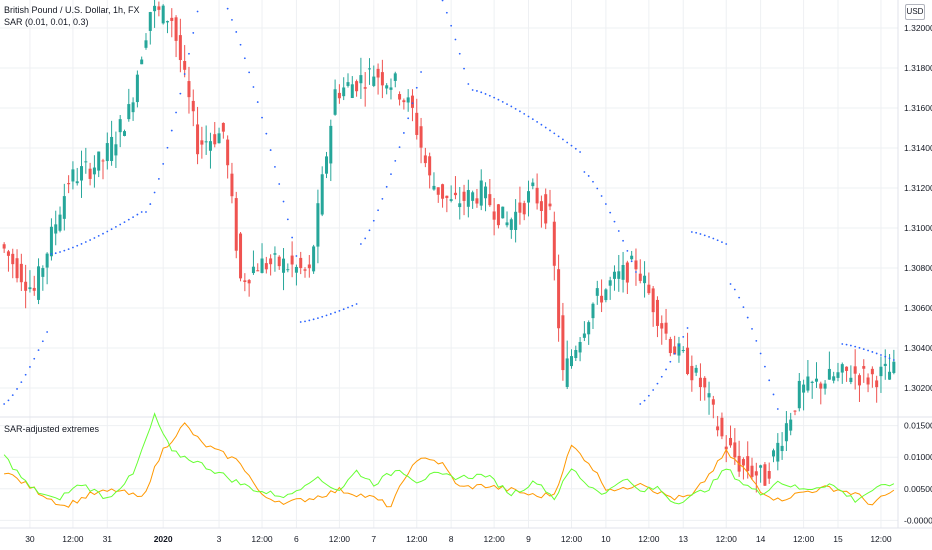  What do you see at coordinates (915, 12) in the screenshot?
I see `currency-button: USD` at bounding box center [915, 12].